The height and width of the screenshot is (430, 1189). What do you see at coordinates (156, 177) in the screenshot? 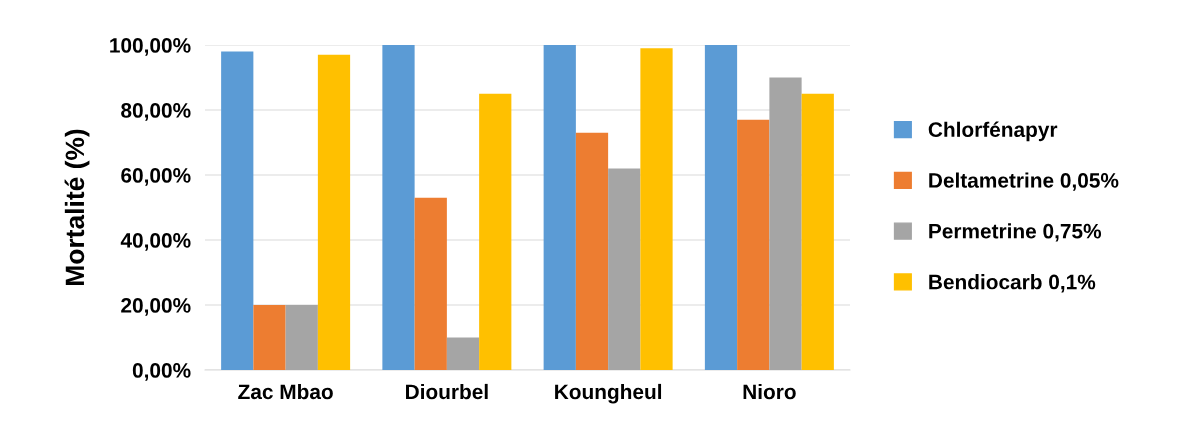
I see `y-tick-label: 60,00%` at bounding box center [156, 177].